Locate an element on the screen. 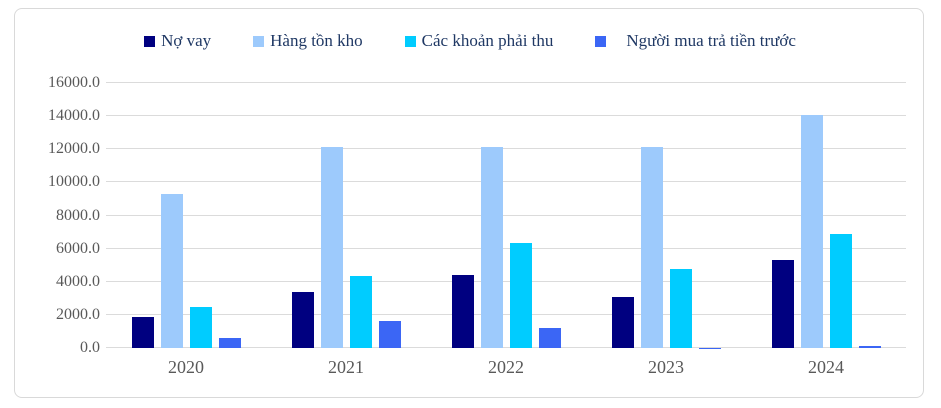 The width and height of the screenshot is (941, 408). gridline-2000.0 is located at coordinates (506, 314).